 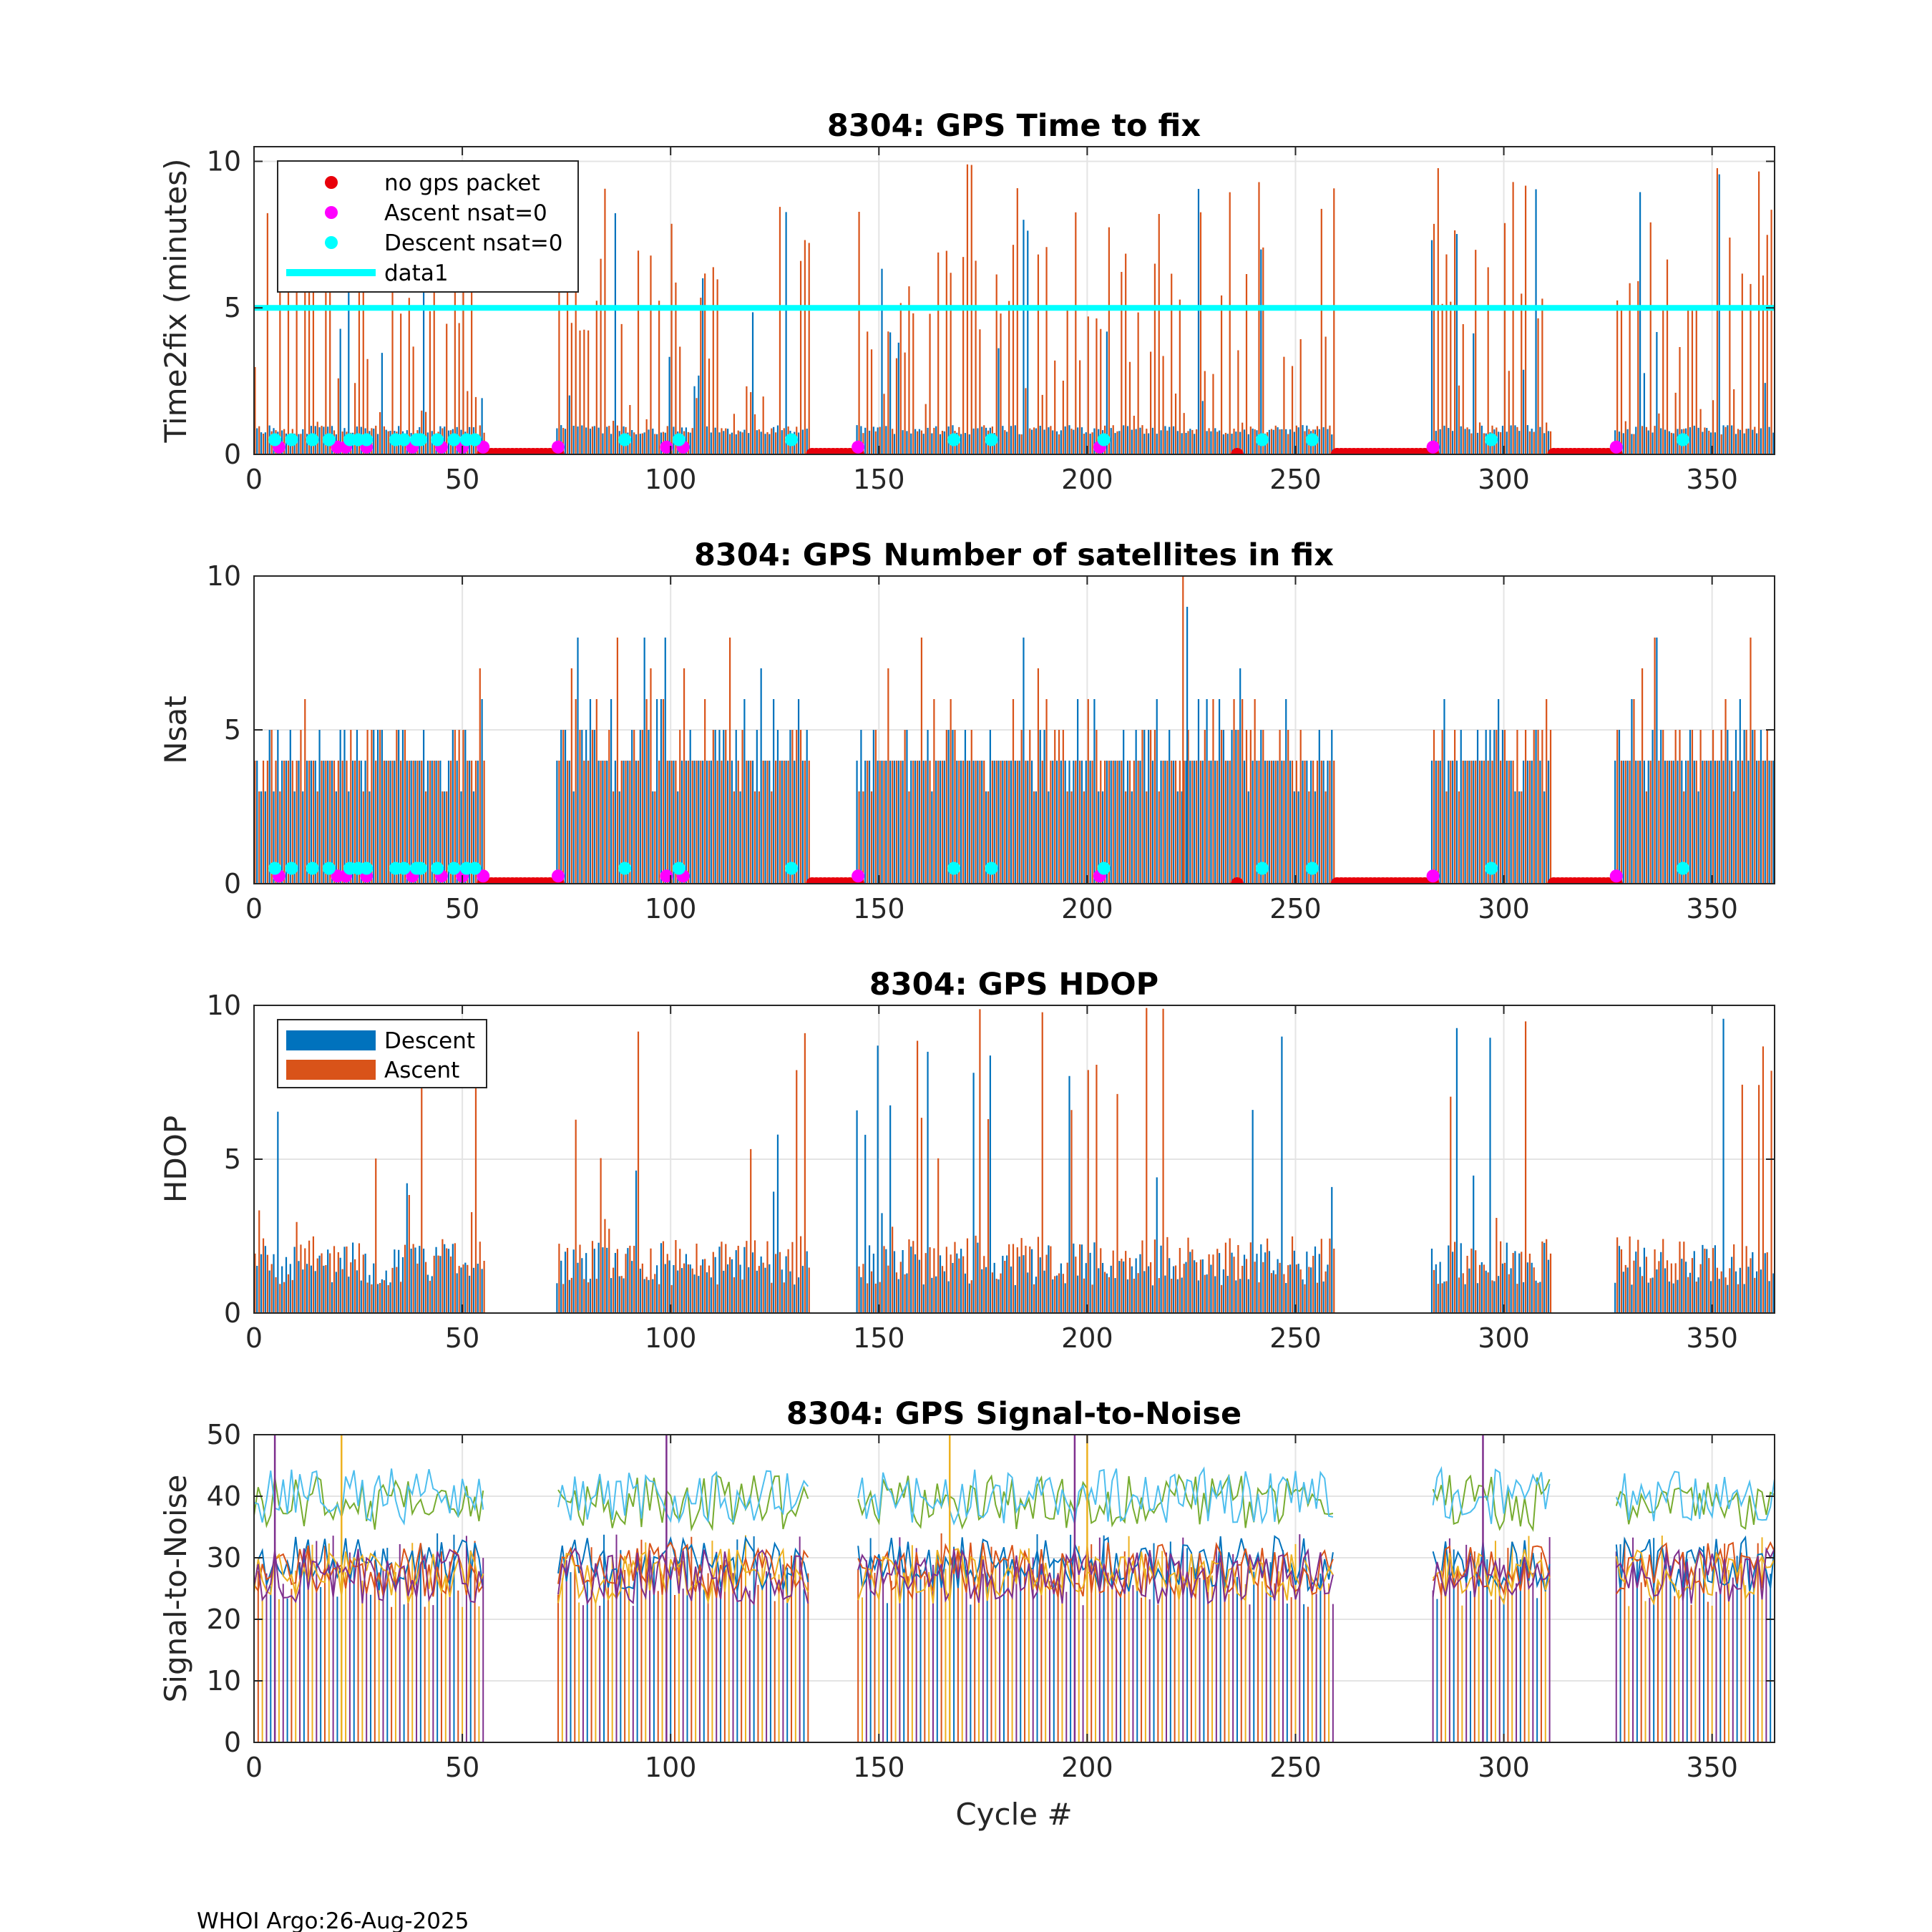 What do you see at coordinates (382, 1053) in the screenshot?
I see `legend: Descent Ascent` at bounding box center [382, 1053].